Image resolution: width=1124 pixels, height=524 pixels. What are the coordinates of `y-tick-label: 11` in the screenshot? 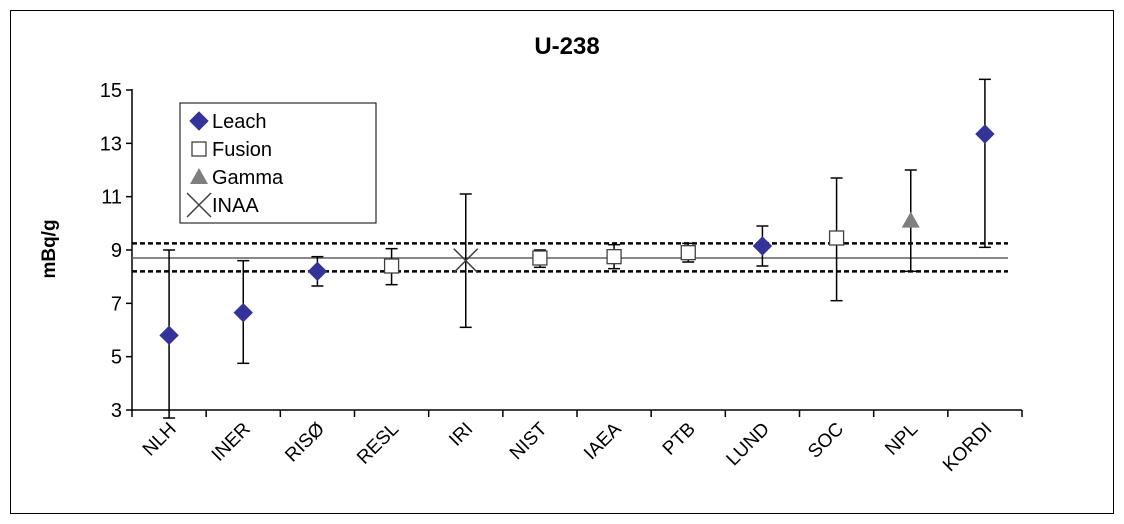 It's located at (111, 198).